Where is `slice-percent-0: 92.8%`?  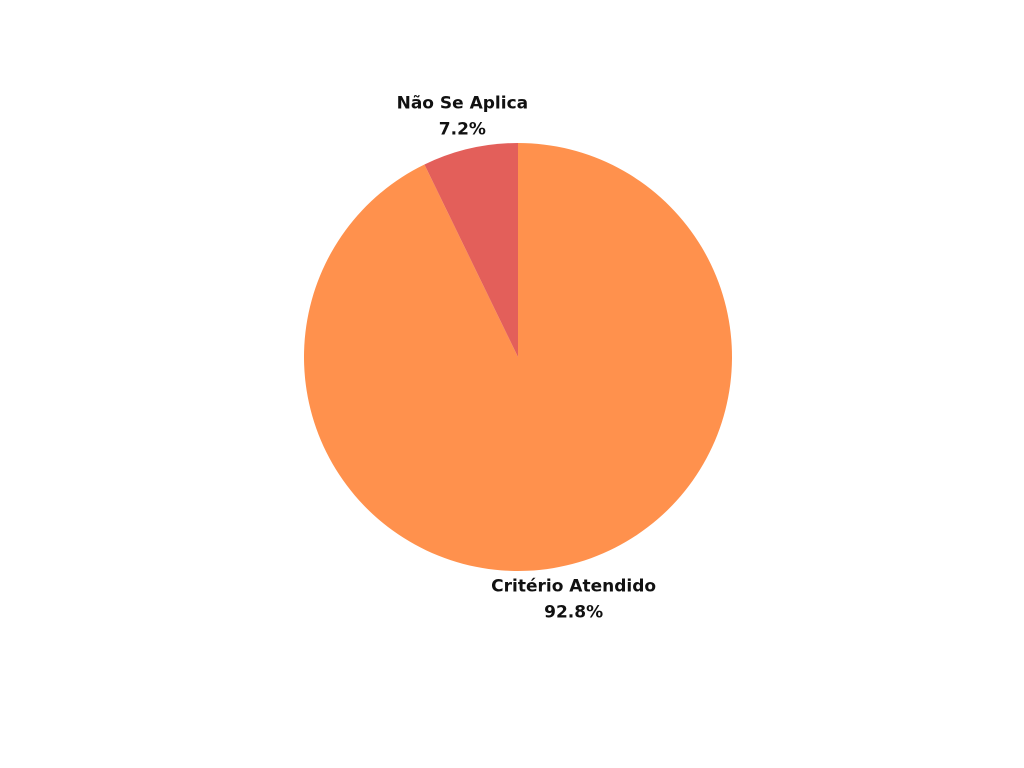
slice-percent-0: 92.8% is located at coordinates (573, 613).